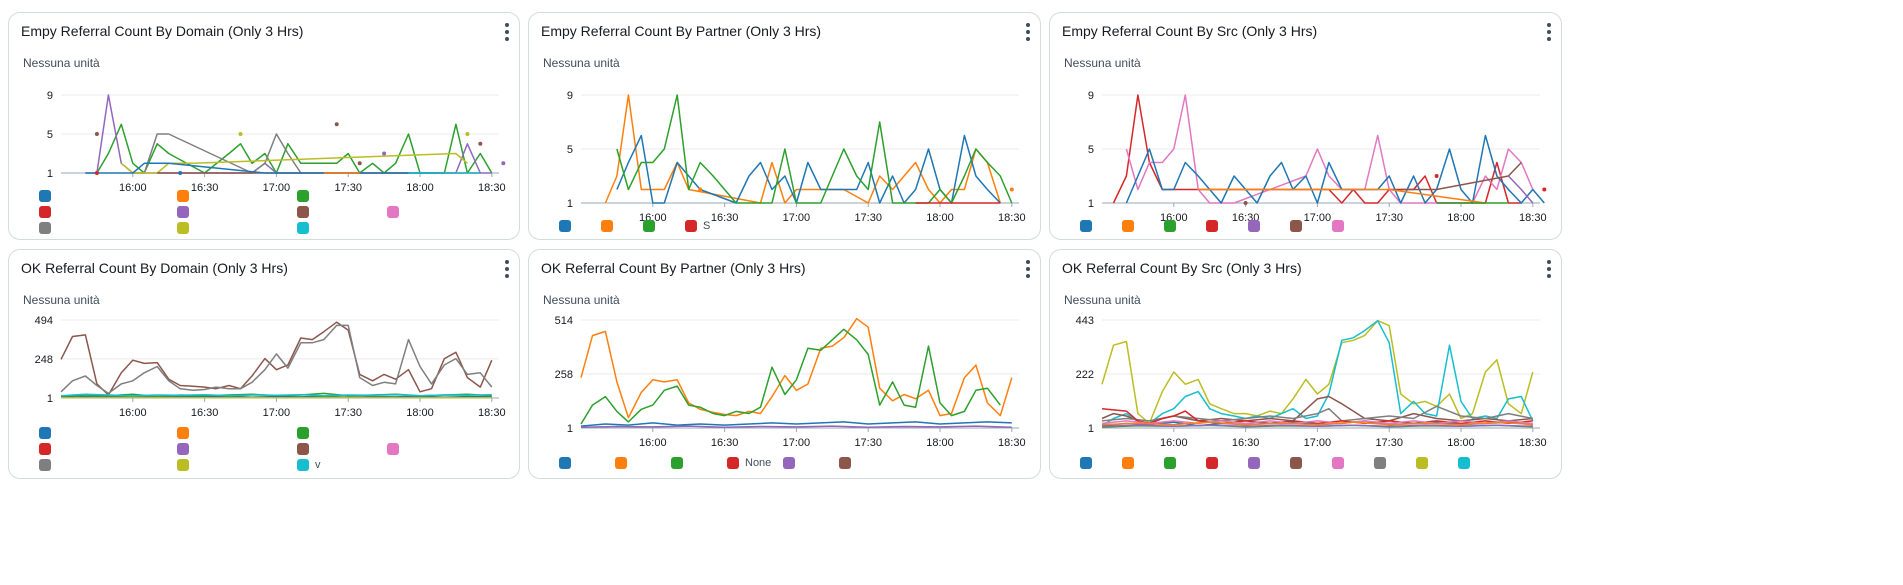 This screenshot has width=1903, height=585. I want to click on y-tick-label: 9, so click(1091, 96).